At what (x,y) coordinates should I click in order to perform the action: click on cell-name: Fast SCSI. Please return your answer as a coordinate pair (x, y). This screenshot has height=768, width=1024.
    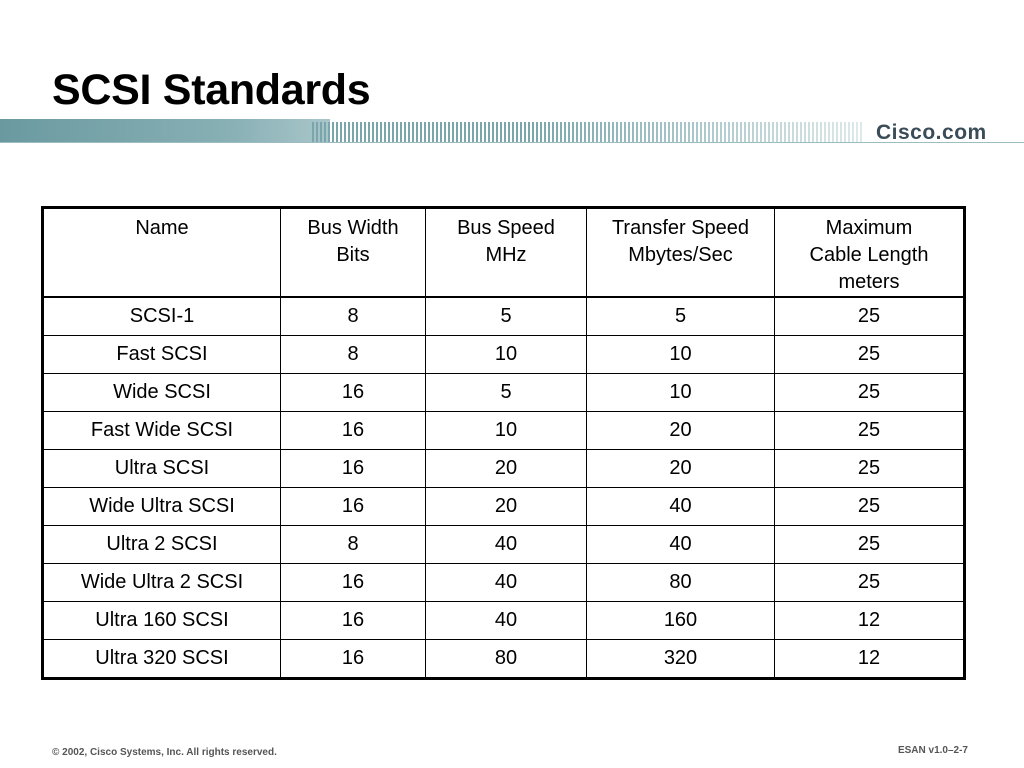
    Looking at the image, I should click on (161, 354).